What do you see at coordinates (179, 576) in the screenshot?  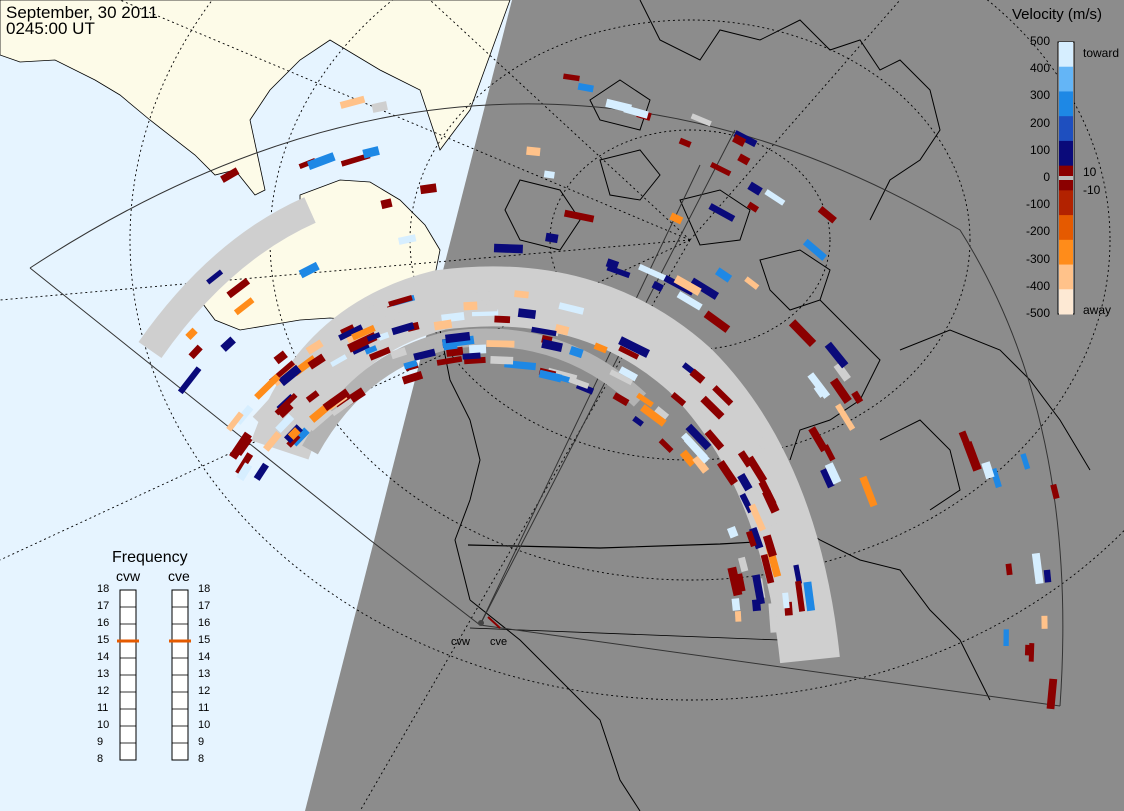 I see `frequency-radar-cve: cve` at bounding box center [179, 576].